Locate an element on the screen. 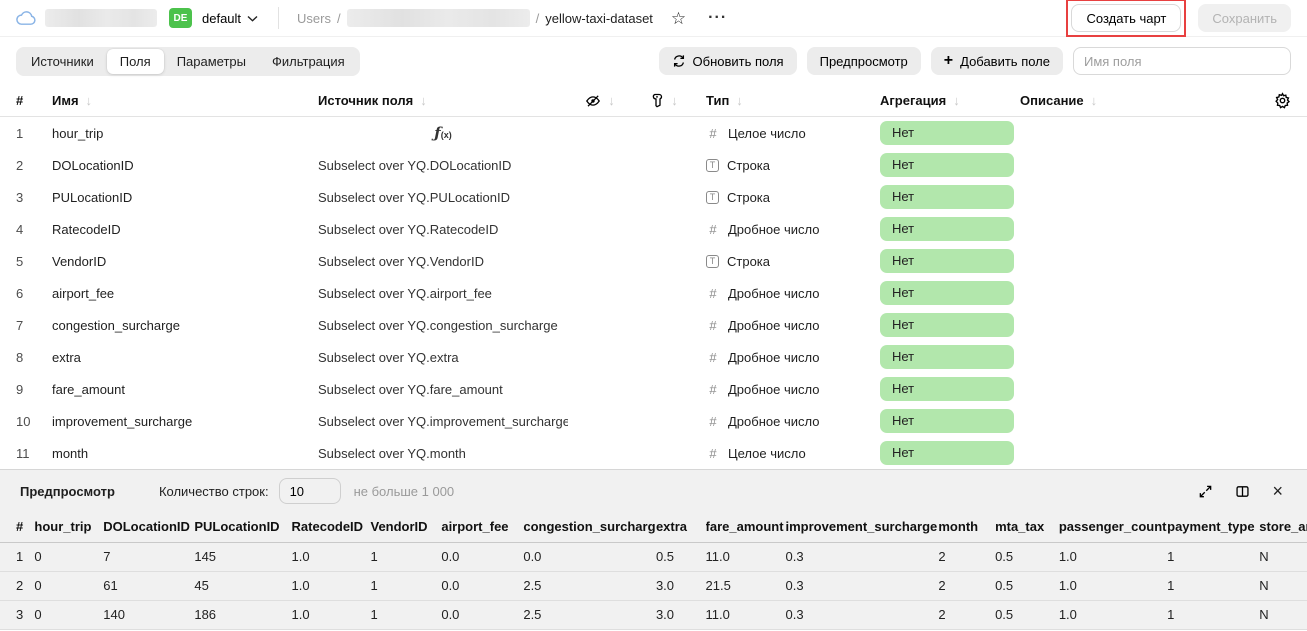 This screenshot has height=631, width=1307. col-filter: ↓ is located at coordinates (664, 100).